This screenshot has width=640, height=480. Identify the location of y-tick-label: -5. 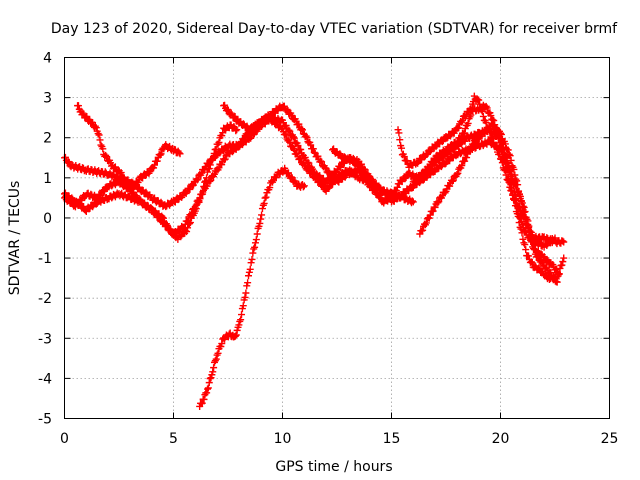
(45, 420).